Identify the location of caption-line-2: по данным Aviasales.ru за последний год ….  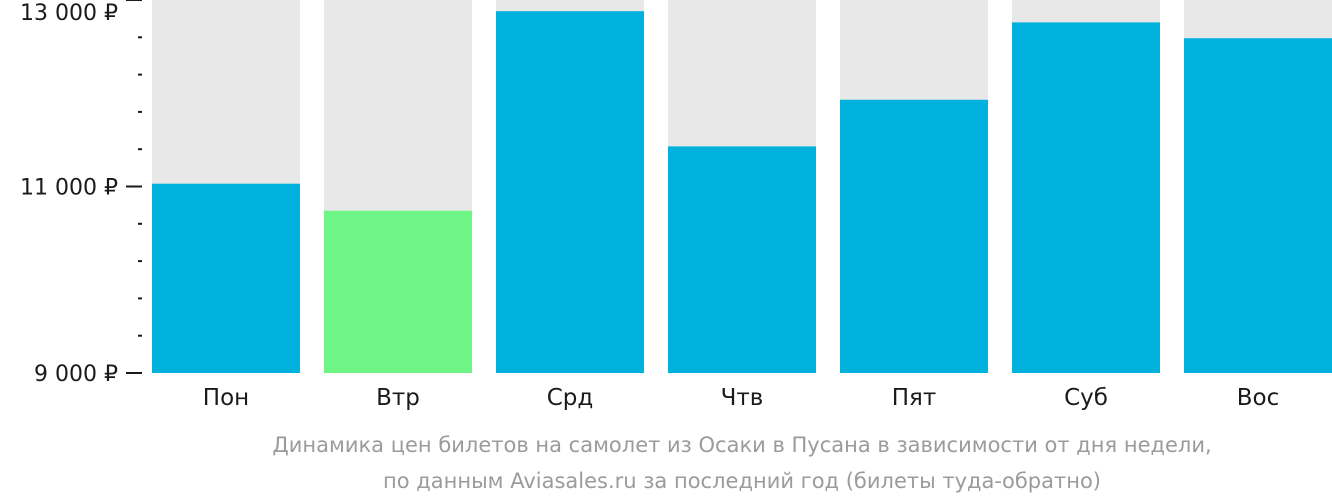
(742, 481).